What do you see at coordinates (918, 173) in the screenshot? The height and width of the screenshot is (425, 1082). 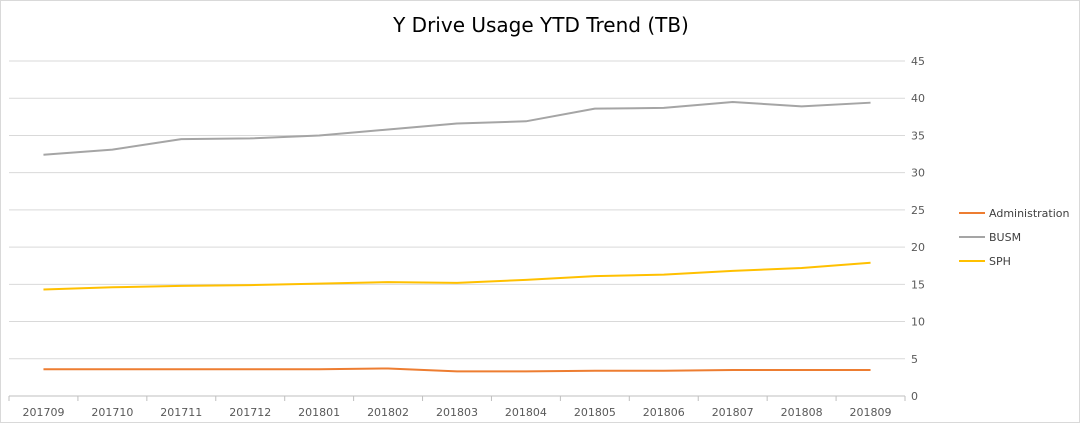 I see `y-tick-label: 30` at bounding box center [918, 173].